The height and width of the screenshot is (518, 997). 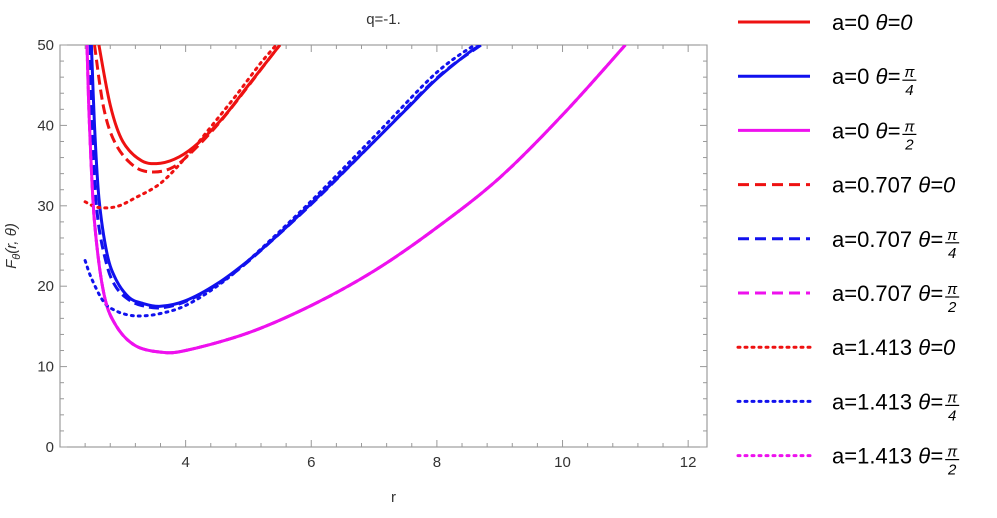 I want to click on y-tick-label: 30, so click(x=45, y=206).